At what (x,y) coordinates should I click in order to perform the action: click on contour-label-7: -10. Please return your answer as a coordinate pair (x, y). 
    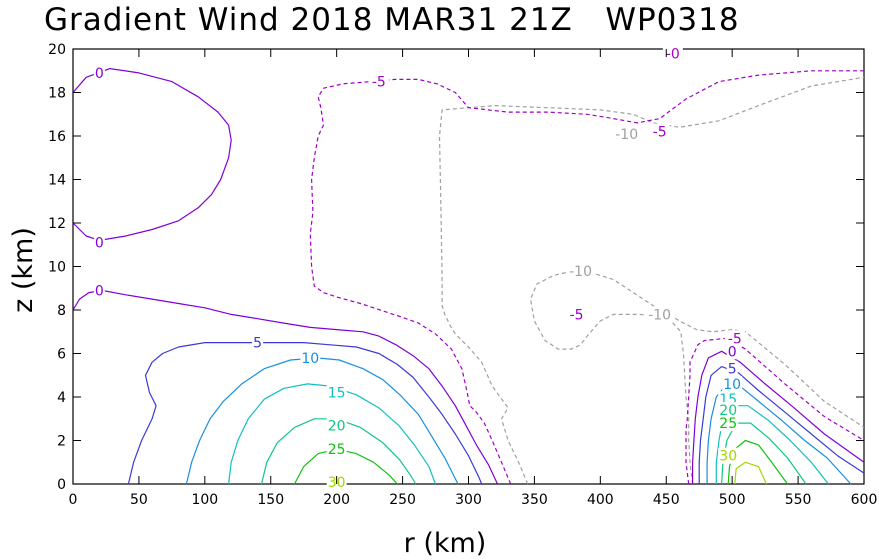
    Looking at the image, I should click on (580, 272).